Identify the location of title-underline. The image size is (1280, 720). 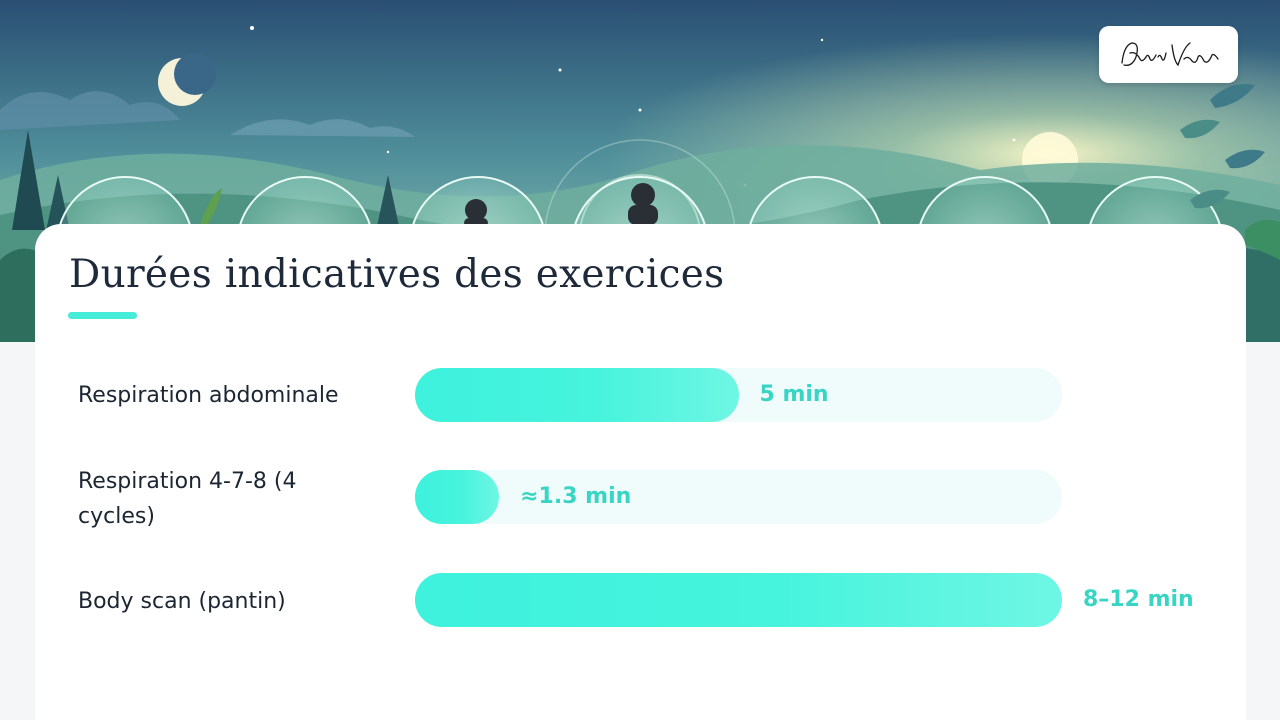
(102, 315).